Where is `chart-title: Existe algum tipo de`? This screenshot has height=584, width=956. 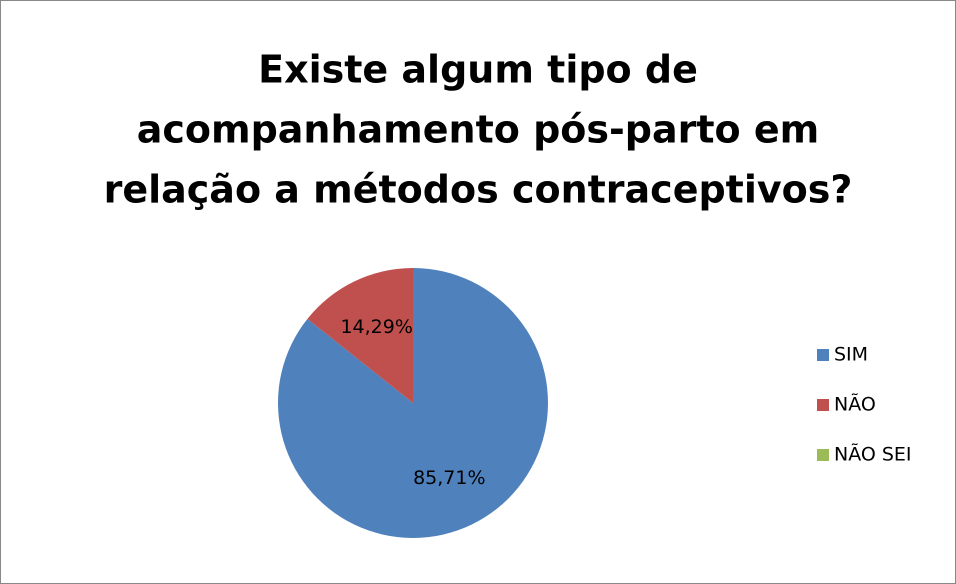 chart-title: Existe algum tipo de is located at coordinates (478, 70).